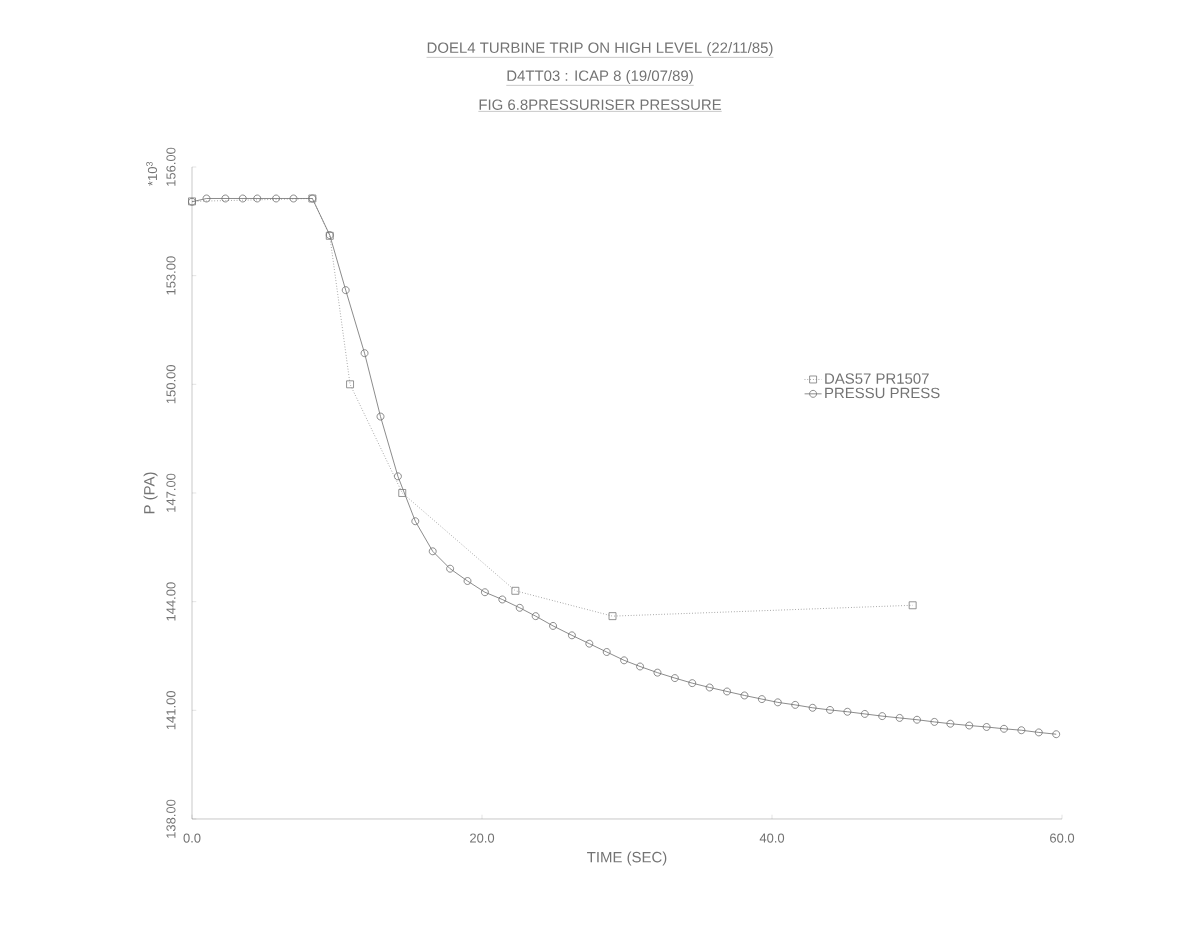  What do you see at coordinates (171, 601) in the screenshot?
I see `y-tick-label: 144.00` at bounding box center [171, 601].